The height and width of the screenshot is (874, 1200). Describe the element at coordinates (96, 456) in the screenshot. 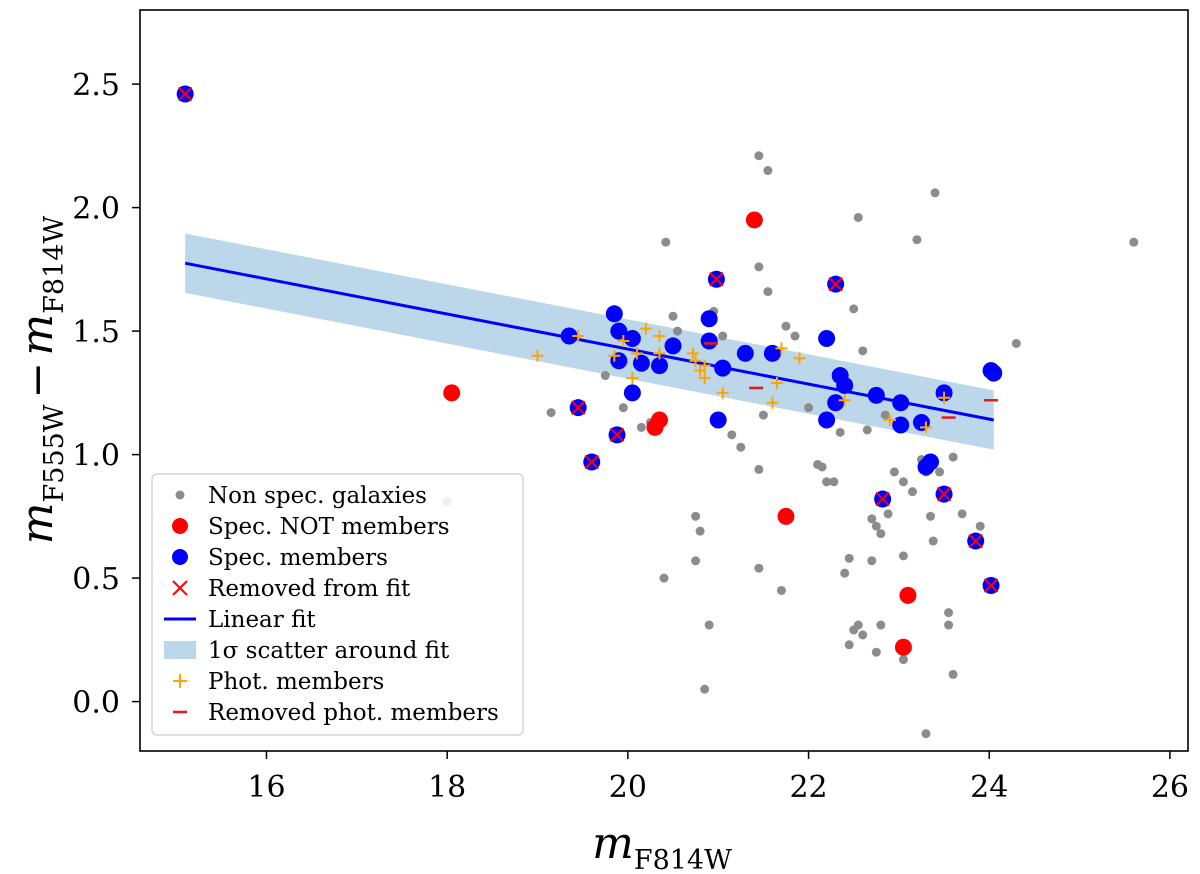

I see `y-tick-label: 1.0` at that location.